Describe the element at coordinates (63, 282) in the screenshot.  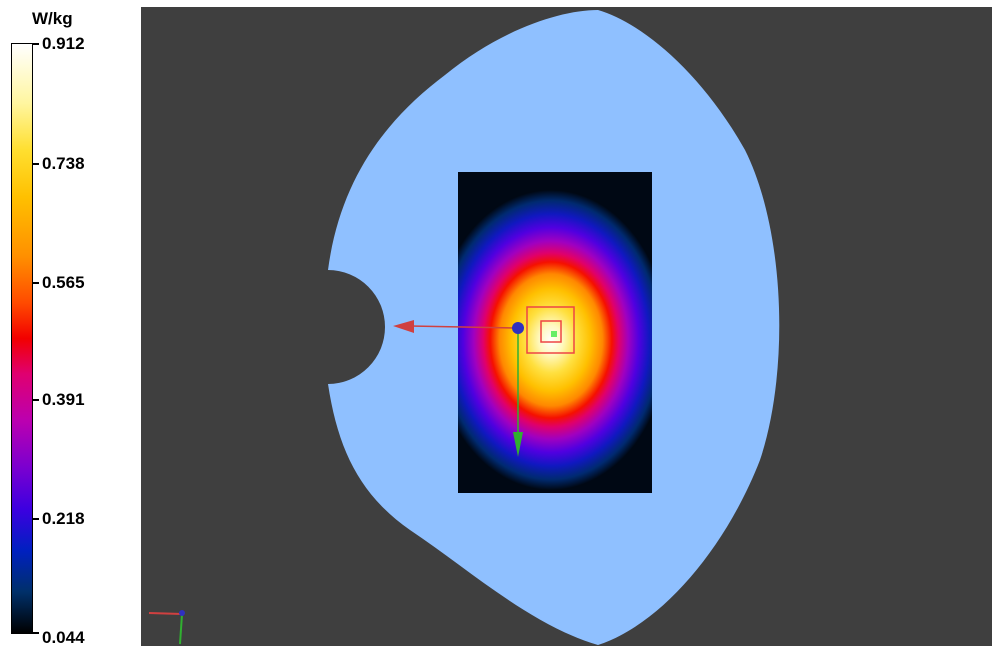
I see `legend-tick-label: 0.565` at that location.